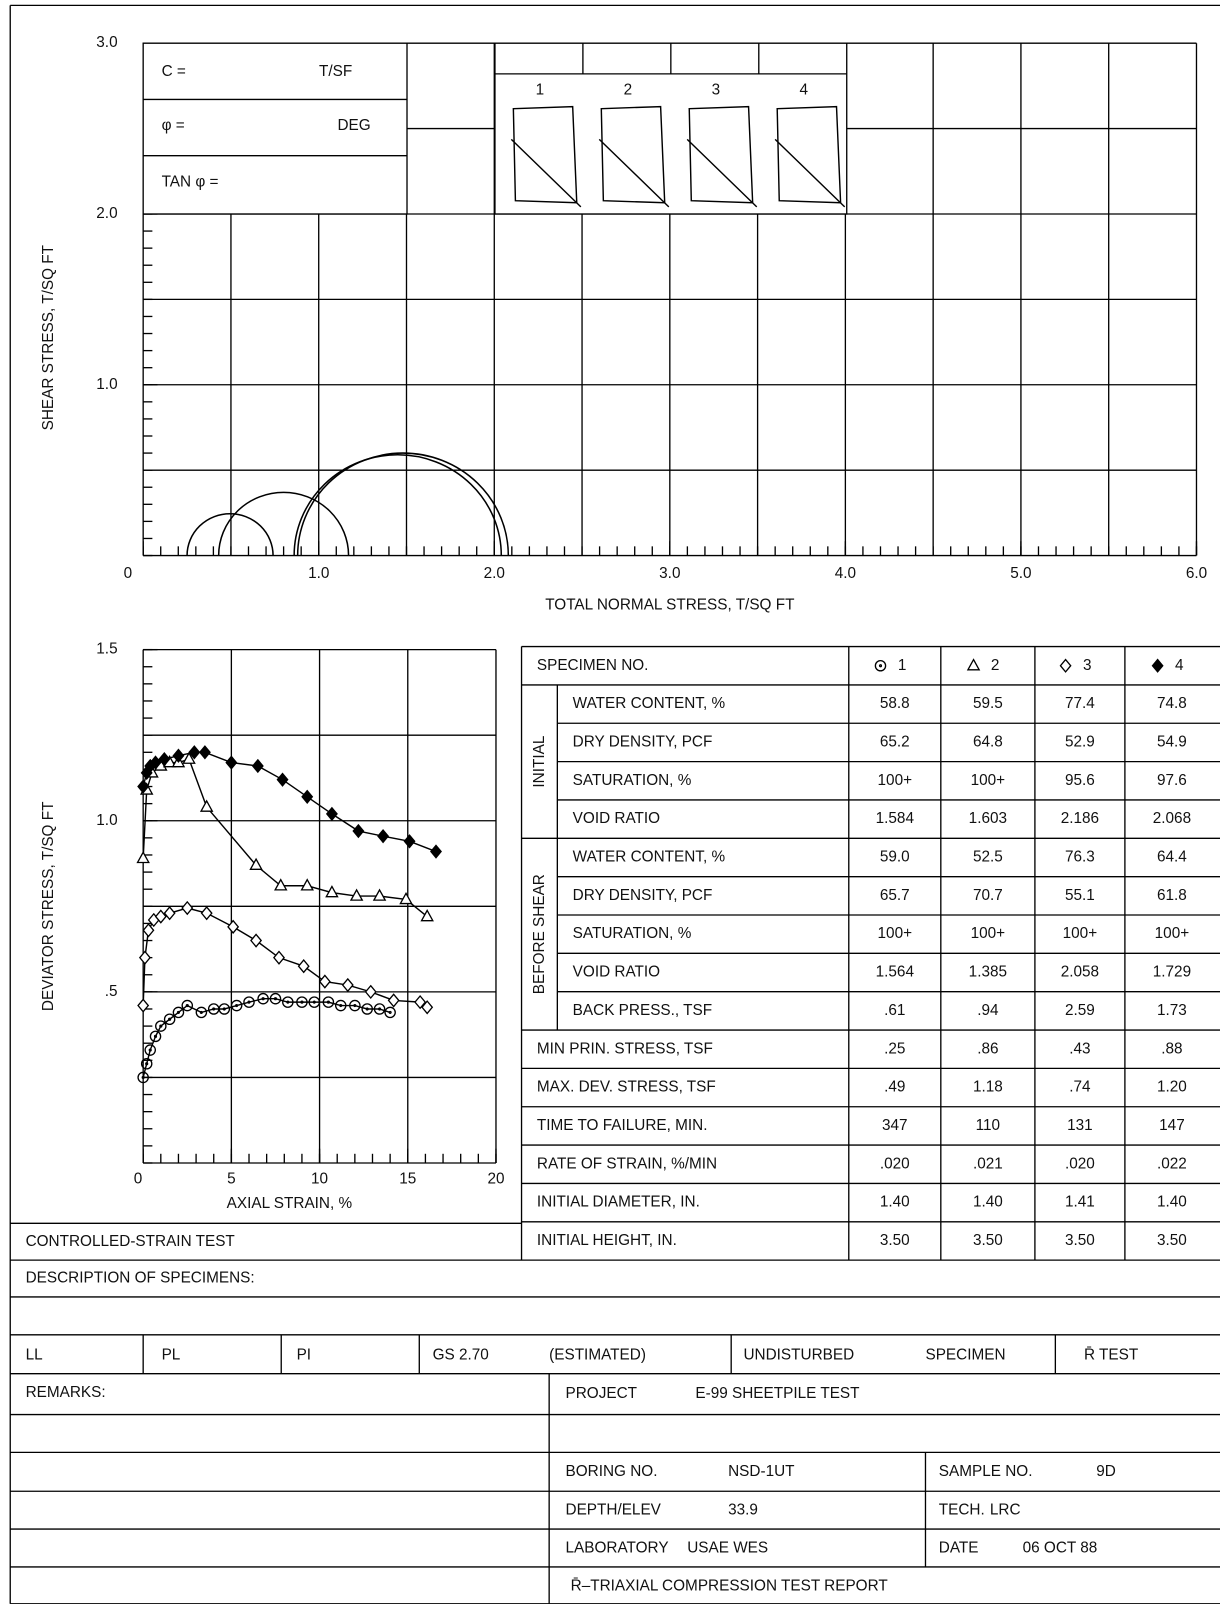 This screenshot has height=1604, width=1220. Describe the element at coordinates (730, 1585) in the screenshot. I see `report-title: R̄–TRIAXIAL COMPRESSION TEST REPORT` at that location.